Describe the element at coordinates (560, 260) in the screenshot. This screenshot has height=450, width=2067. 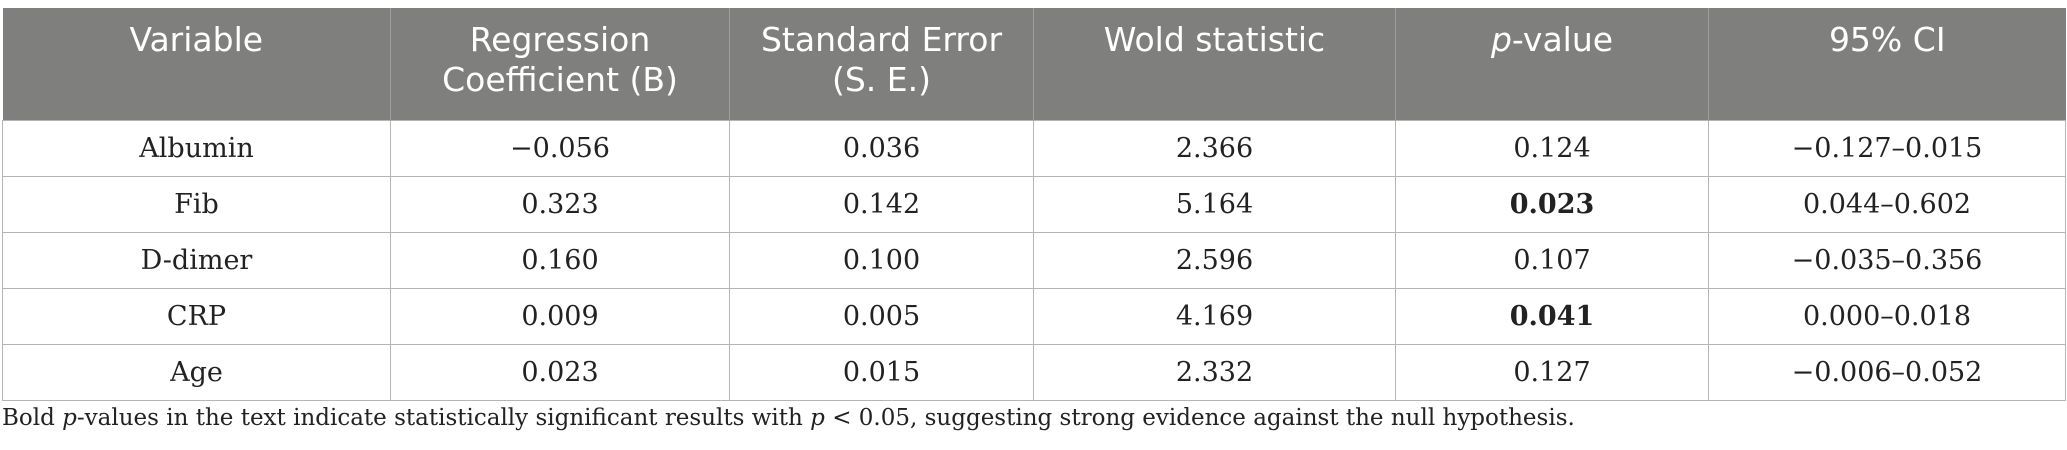
I see `cell-coefficient: 0.160` at that location.